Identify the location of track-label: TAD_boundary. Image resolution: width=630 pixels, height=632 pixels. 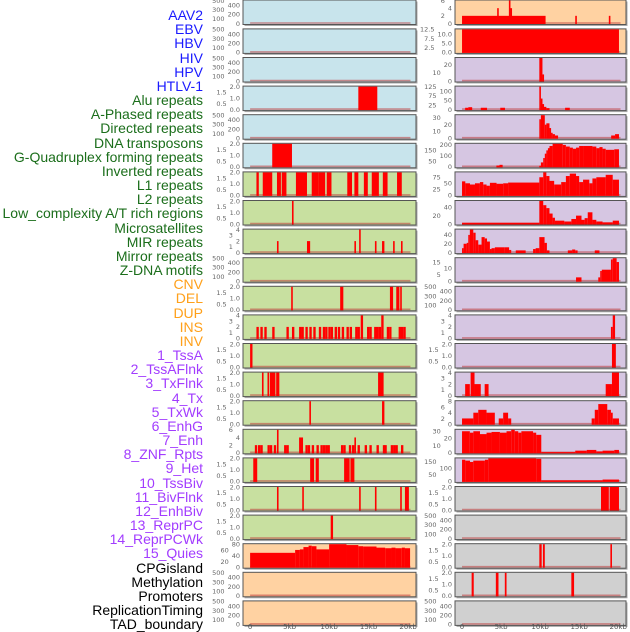
(156, 624).